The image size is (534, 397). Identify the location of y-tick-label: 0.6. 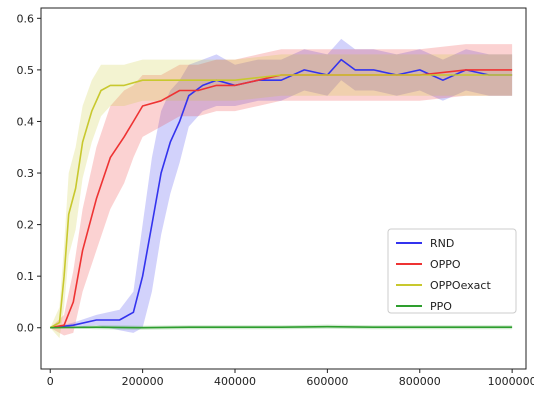
(26, 18).